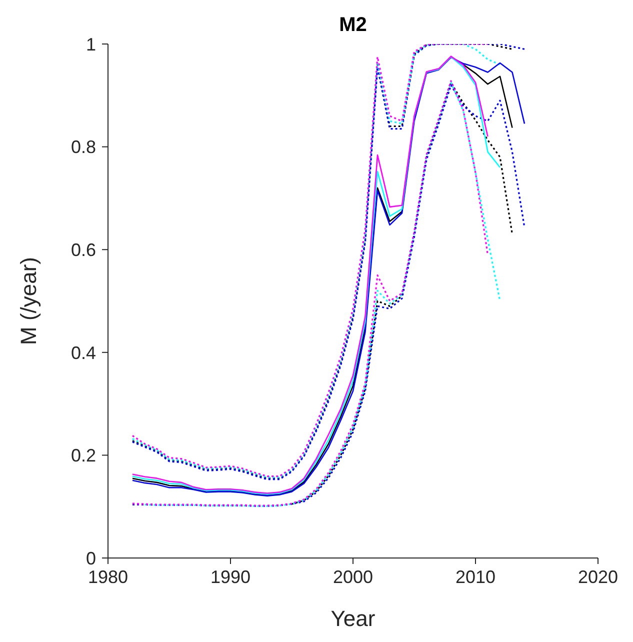 This screenshot has width=633, height=642. Describe the element at coordinates (28, 301) in the screenshot. I see `y-axis-title: M (/year)` at that location.